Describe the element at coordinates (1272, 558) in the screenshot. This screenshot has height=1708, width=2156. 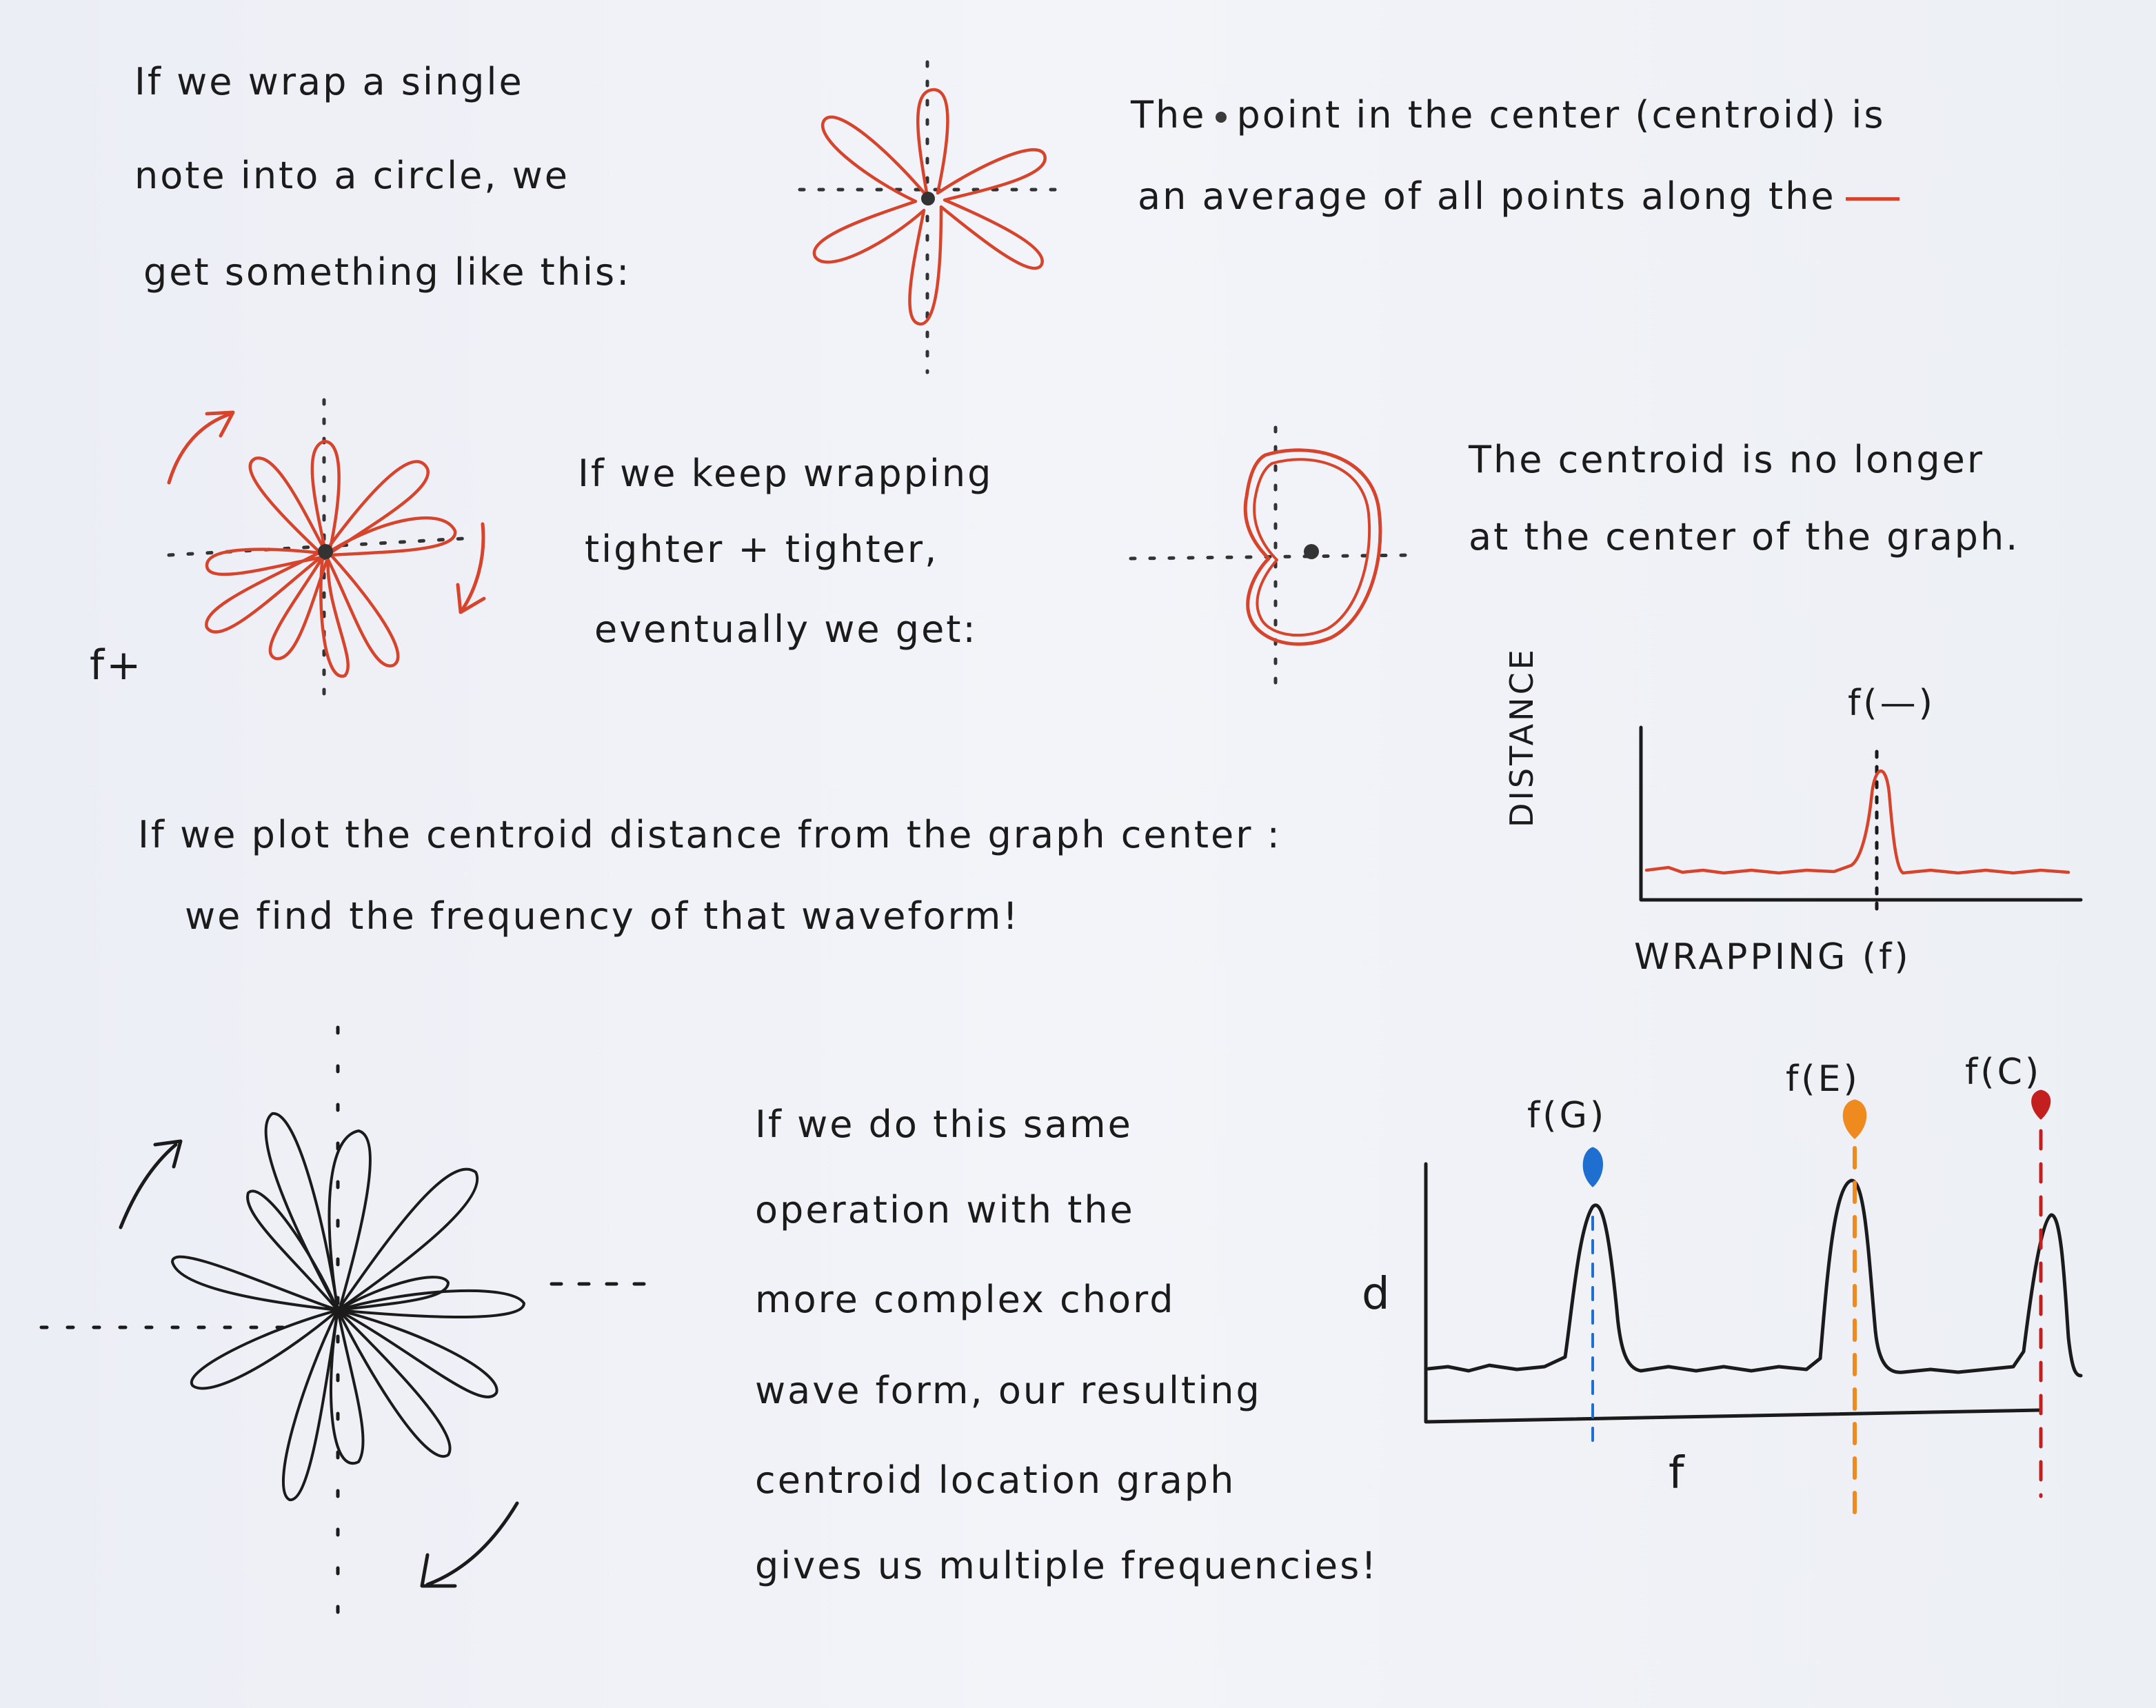
I see `offset-loop-figure` at that location.